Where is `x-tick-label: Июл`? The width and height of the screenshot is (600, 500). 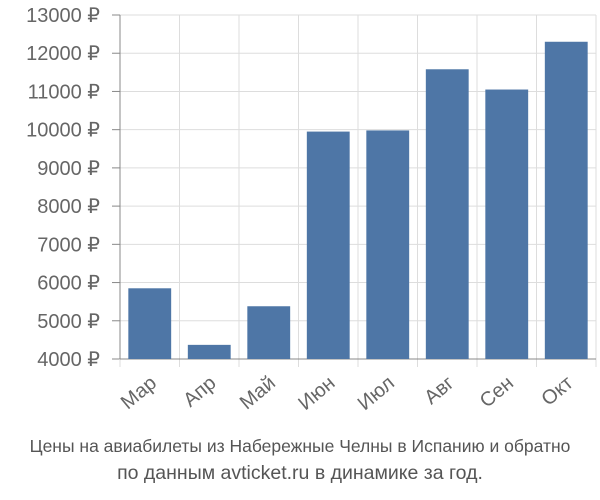
x-tick-label: Июл is located at coordinates (376, 393).